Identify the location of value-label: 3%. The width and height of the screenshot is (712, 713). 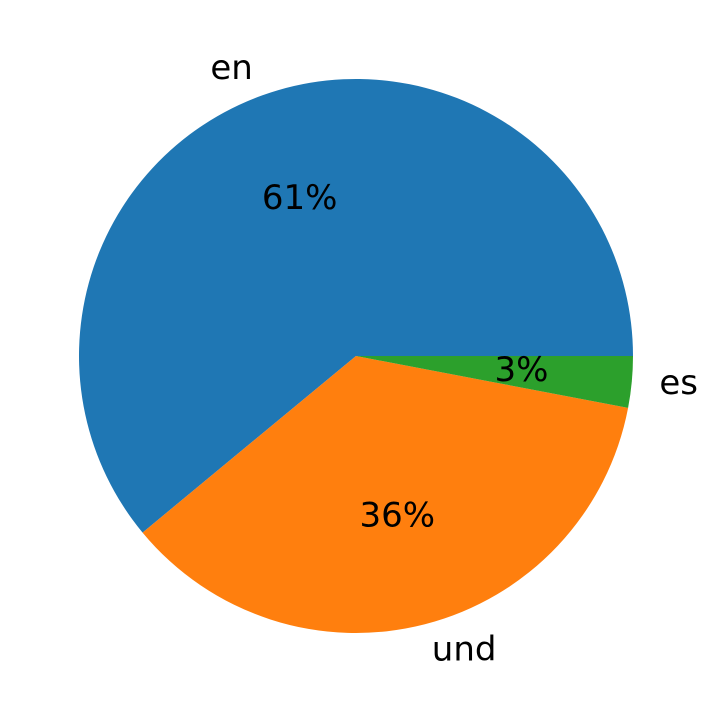
(521, 370).